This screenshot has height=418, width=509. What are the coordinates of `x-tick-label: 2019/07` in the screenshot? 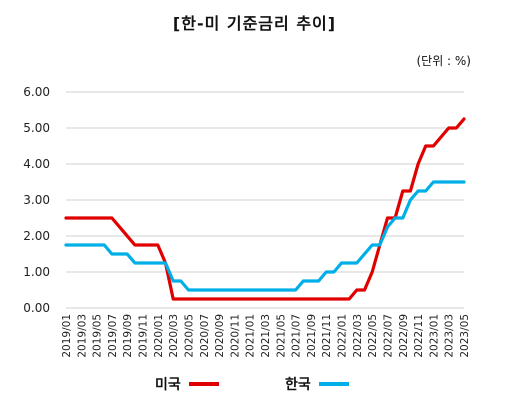 It's located at (113, 336).